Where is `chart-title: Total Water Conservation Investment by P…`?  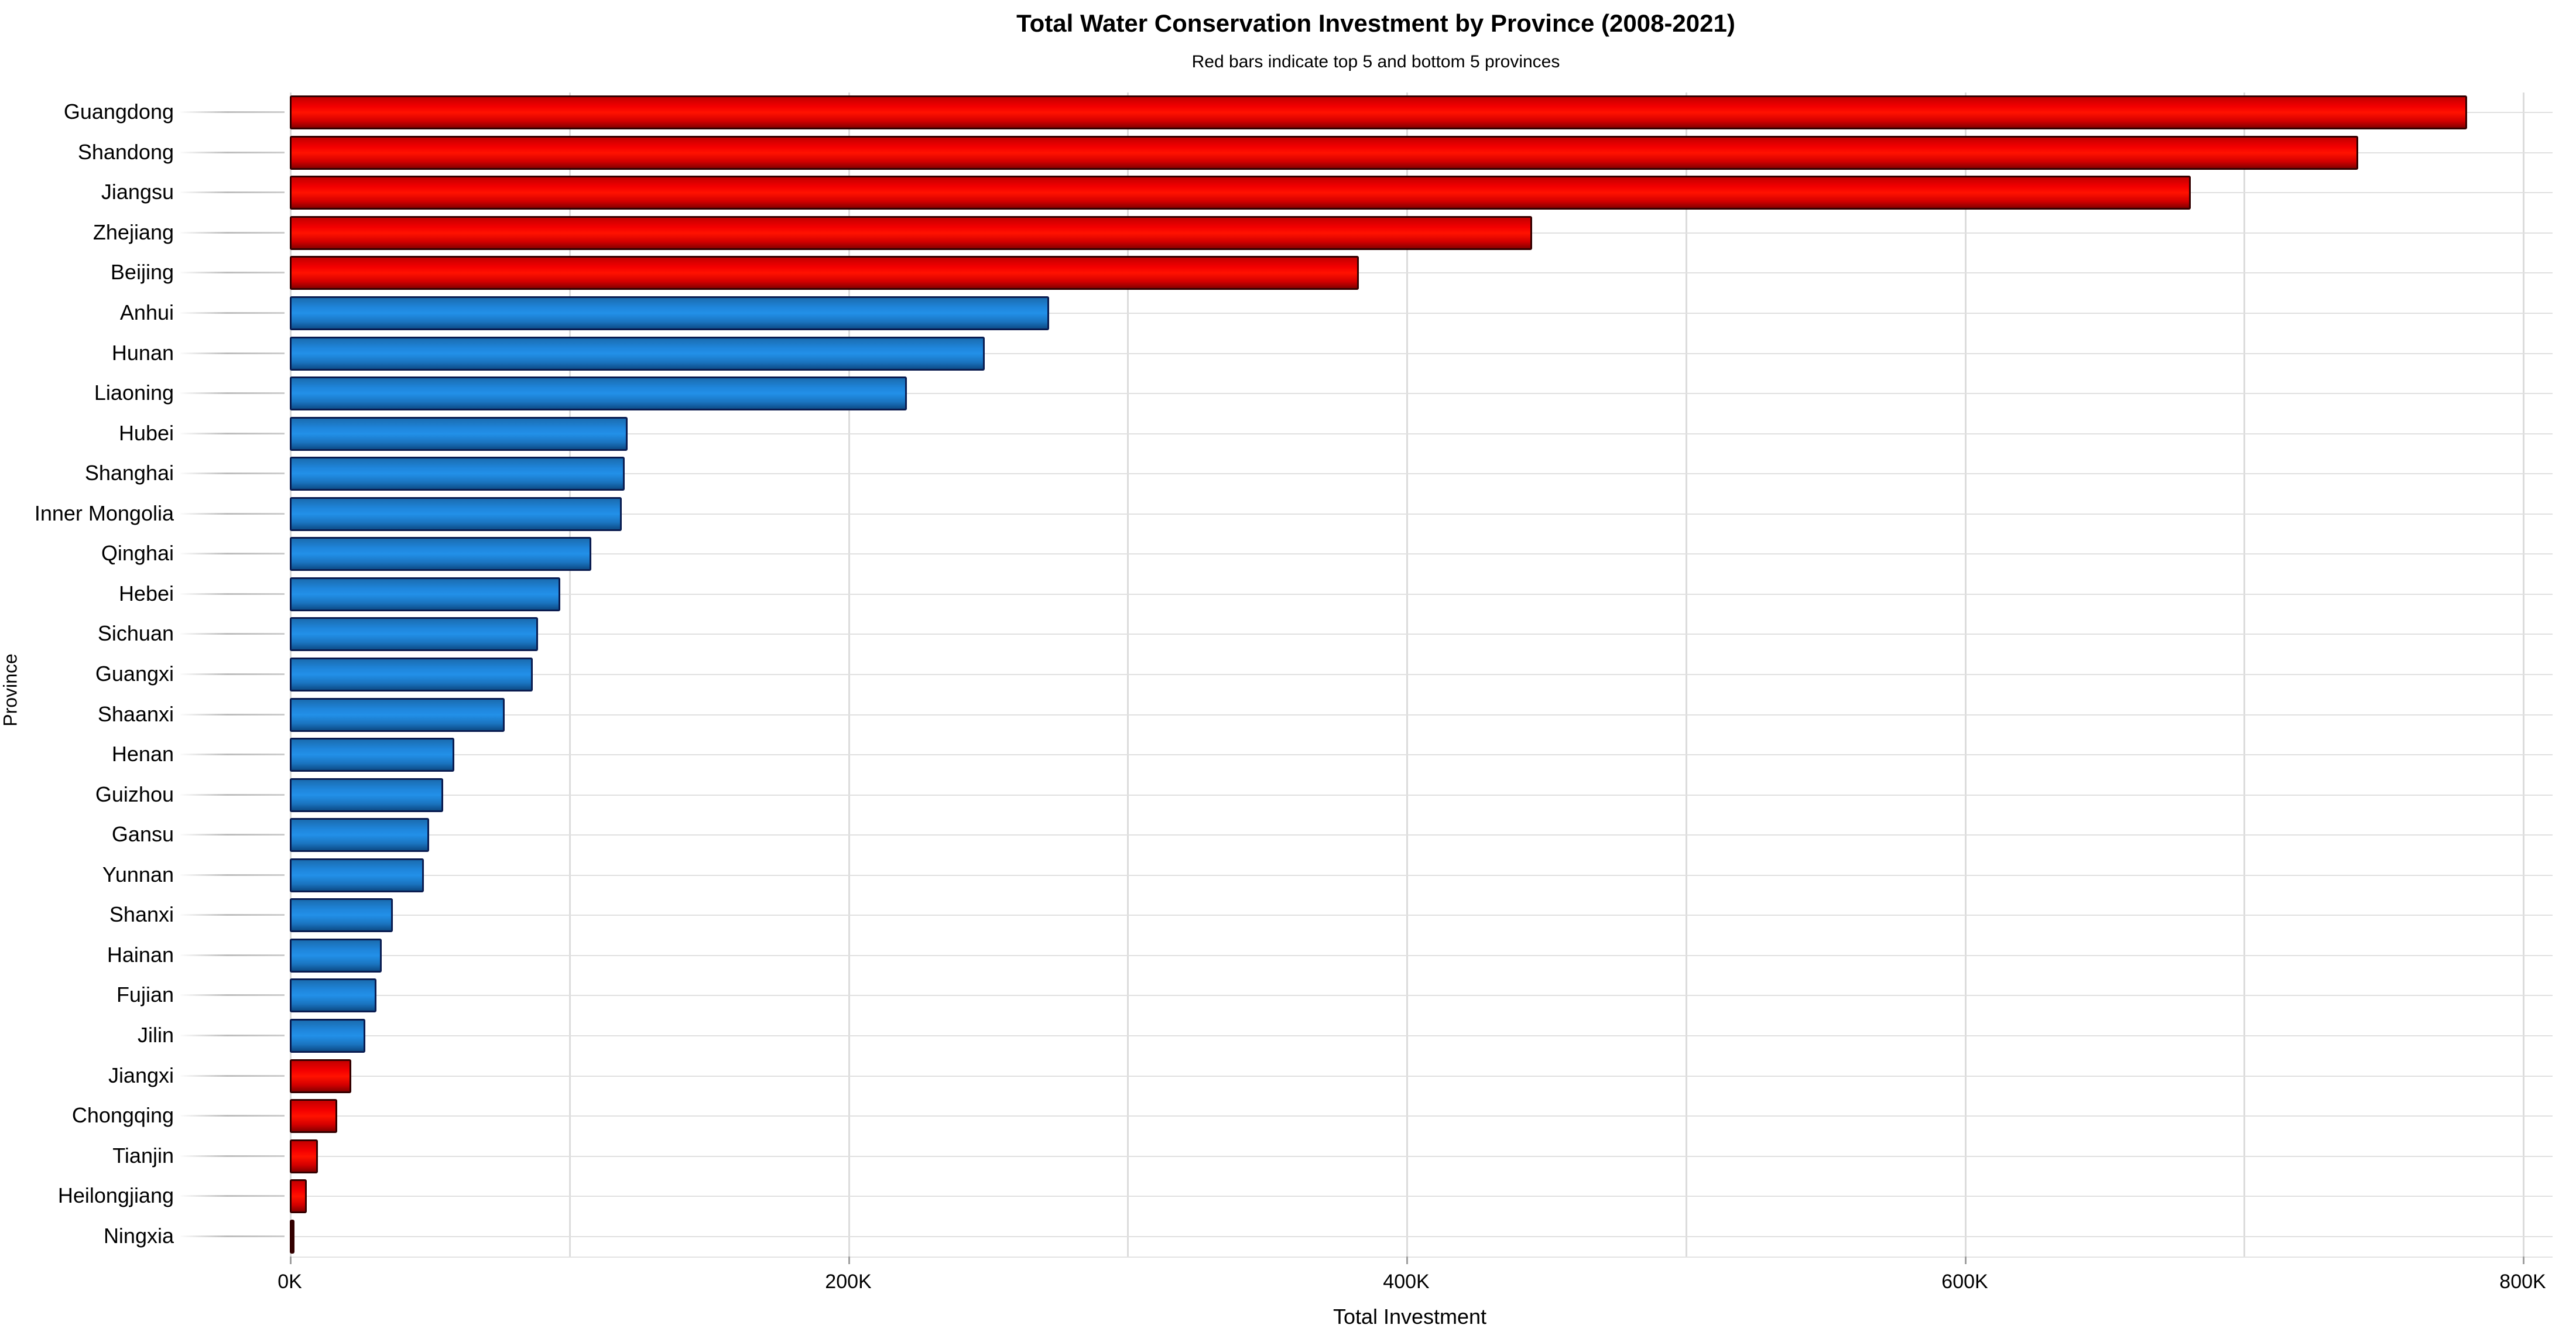 chart-title: Total Water Conservation Investment by P… is located at coordinates (1375, 23).